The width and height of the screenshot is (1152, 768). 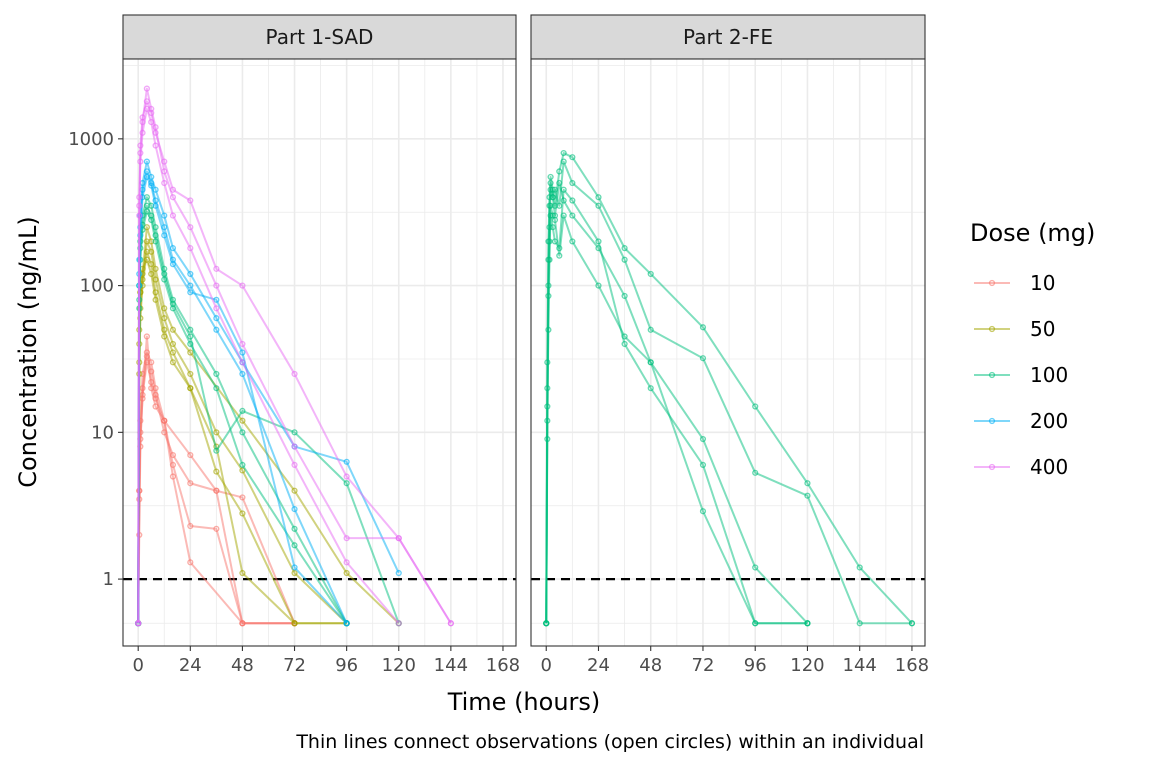 What do you see at coordinates (326, 661) in the screenshot?
I see `x-axis-ticks: 0 24 48 72 96 120 144 168` at bounding box center [326, 661].